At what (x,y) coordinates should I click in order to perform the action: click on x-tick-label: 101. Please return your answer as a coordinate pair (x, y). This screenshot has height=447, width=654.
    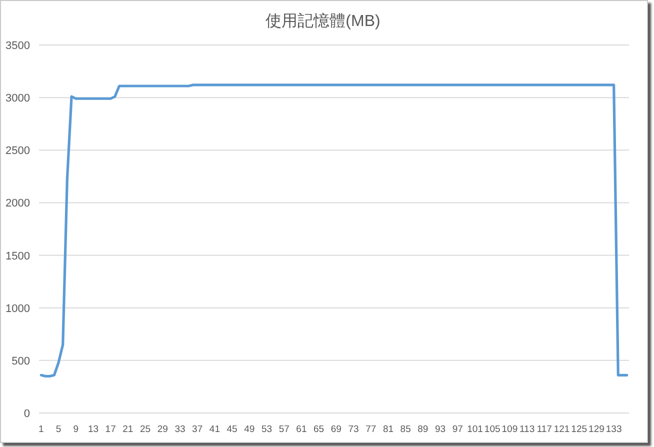
    Looking at the image, I should click on (475, 429).